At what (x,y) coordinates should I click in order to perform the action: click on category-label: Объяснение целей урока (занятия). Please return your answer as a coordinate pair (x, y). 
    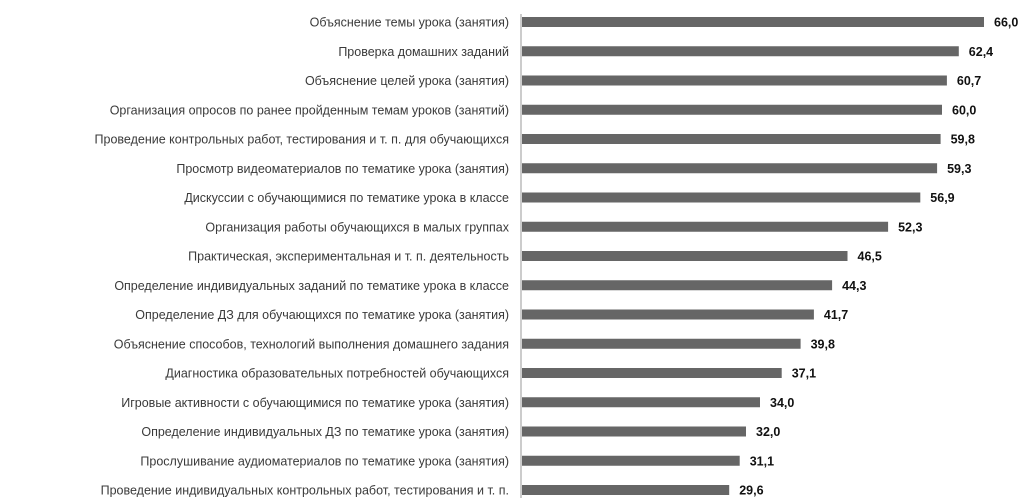
    Looking at the image, I should click on (407, 81).